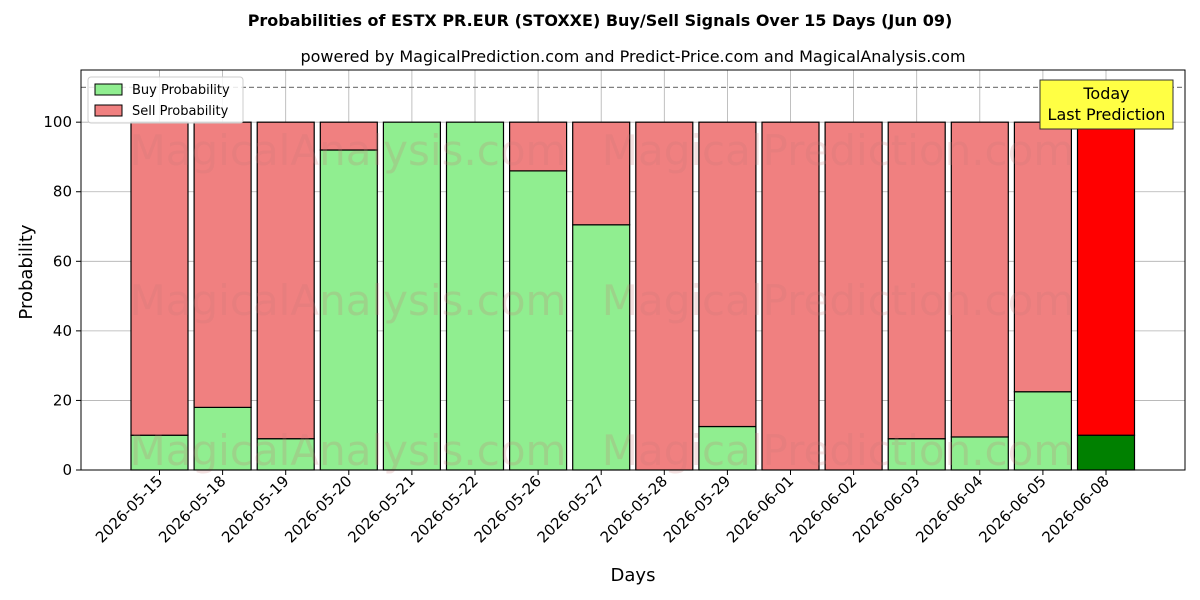 The image size is (1200, 600). What do you see at coordinates (381, 509) in the screenshot?
I see `x-tick-label-4: 2026-05-21` at bounding box center [381, 509].